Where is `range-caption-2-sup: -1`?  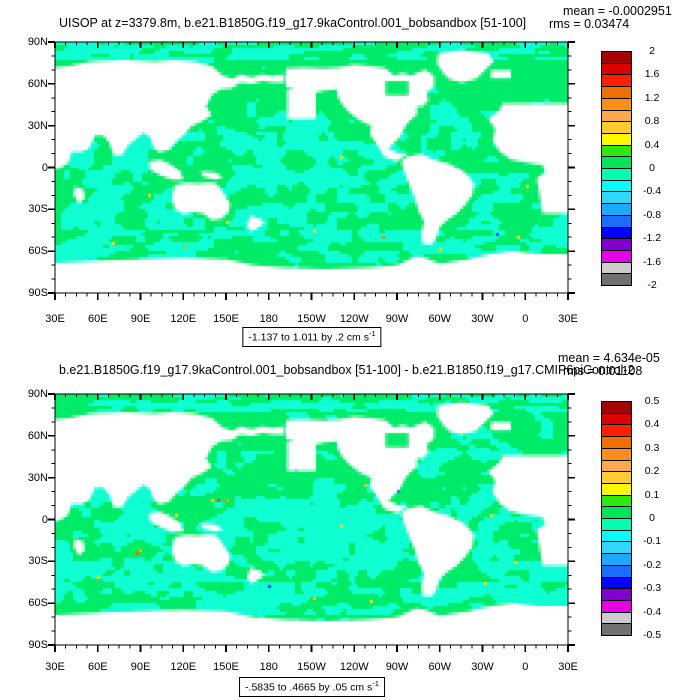 range-caption-2-sup: -1 is located at coordinates (375, 683).